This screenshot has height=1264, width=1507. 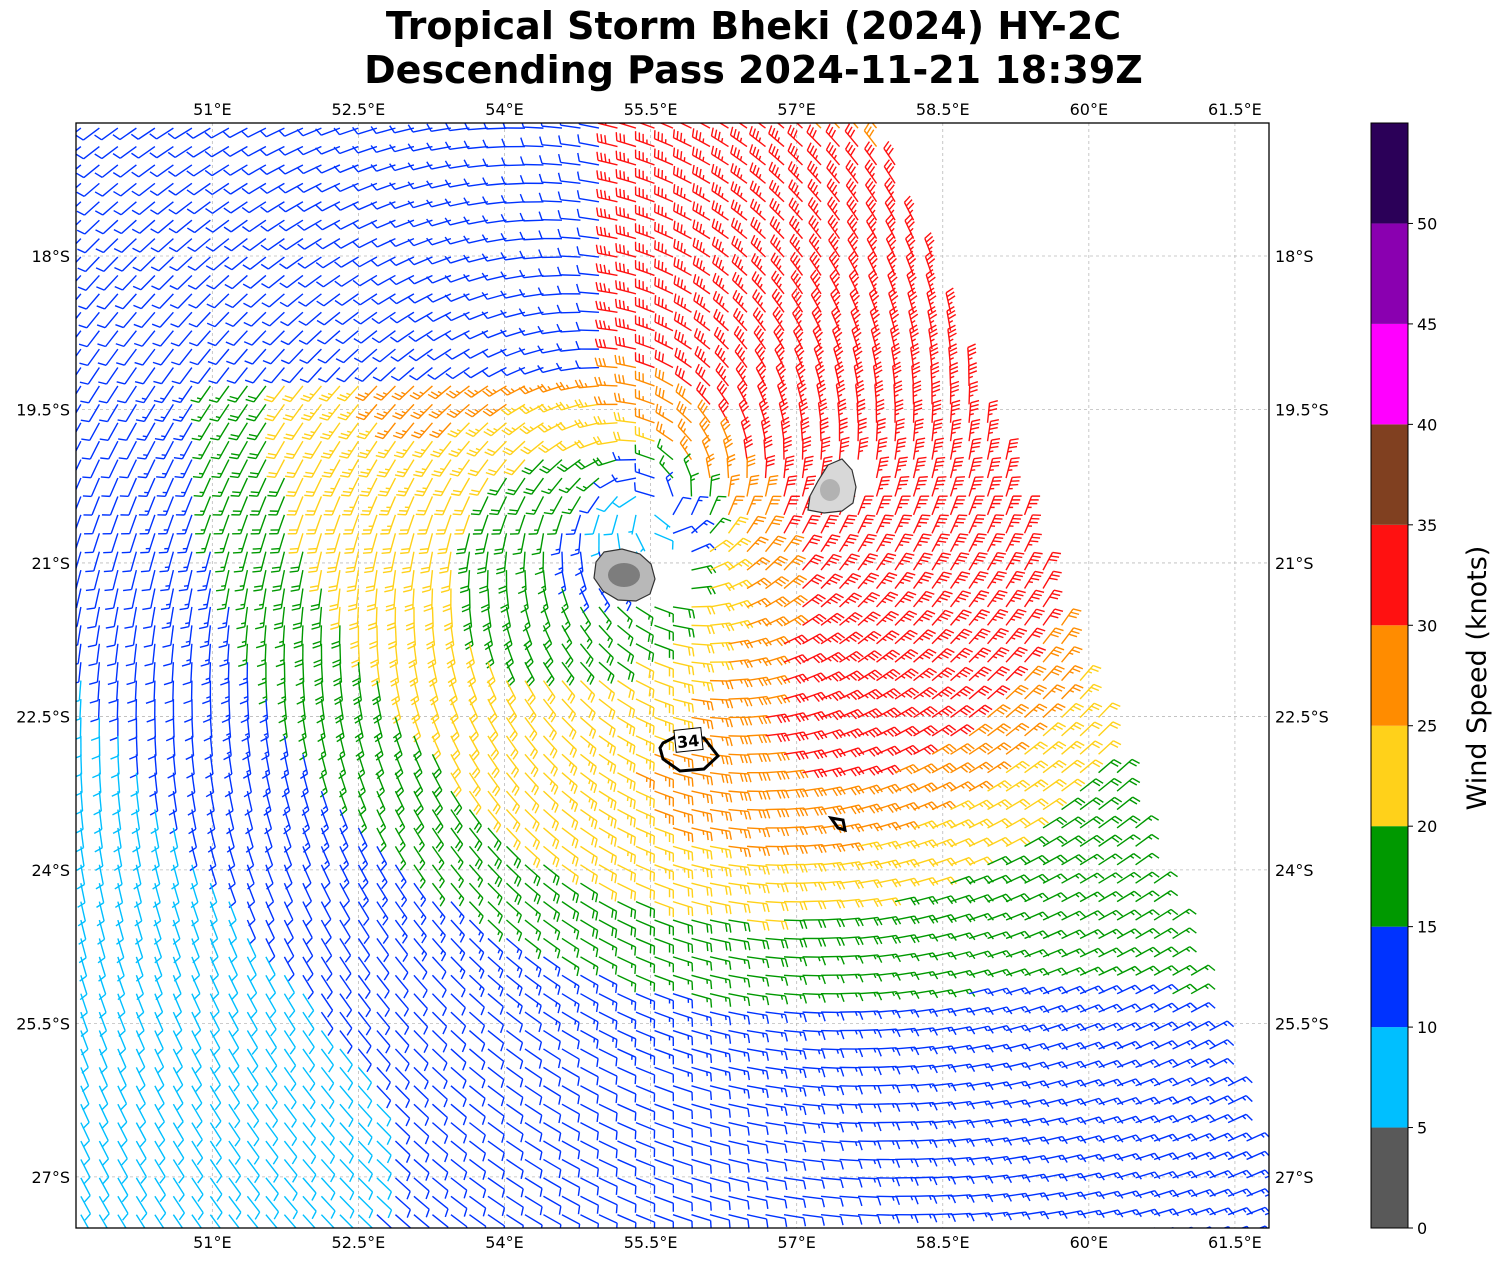 I want to click on colorbar-tick-label: 5, so click(x=1422, y=1128).